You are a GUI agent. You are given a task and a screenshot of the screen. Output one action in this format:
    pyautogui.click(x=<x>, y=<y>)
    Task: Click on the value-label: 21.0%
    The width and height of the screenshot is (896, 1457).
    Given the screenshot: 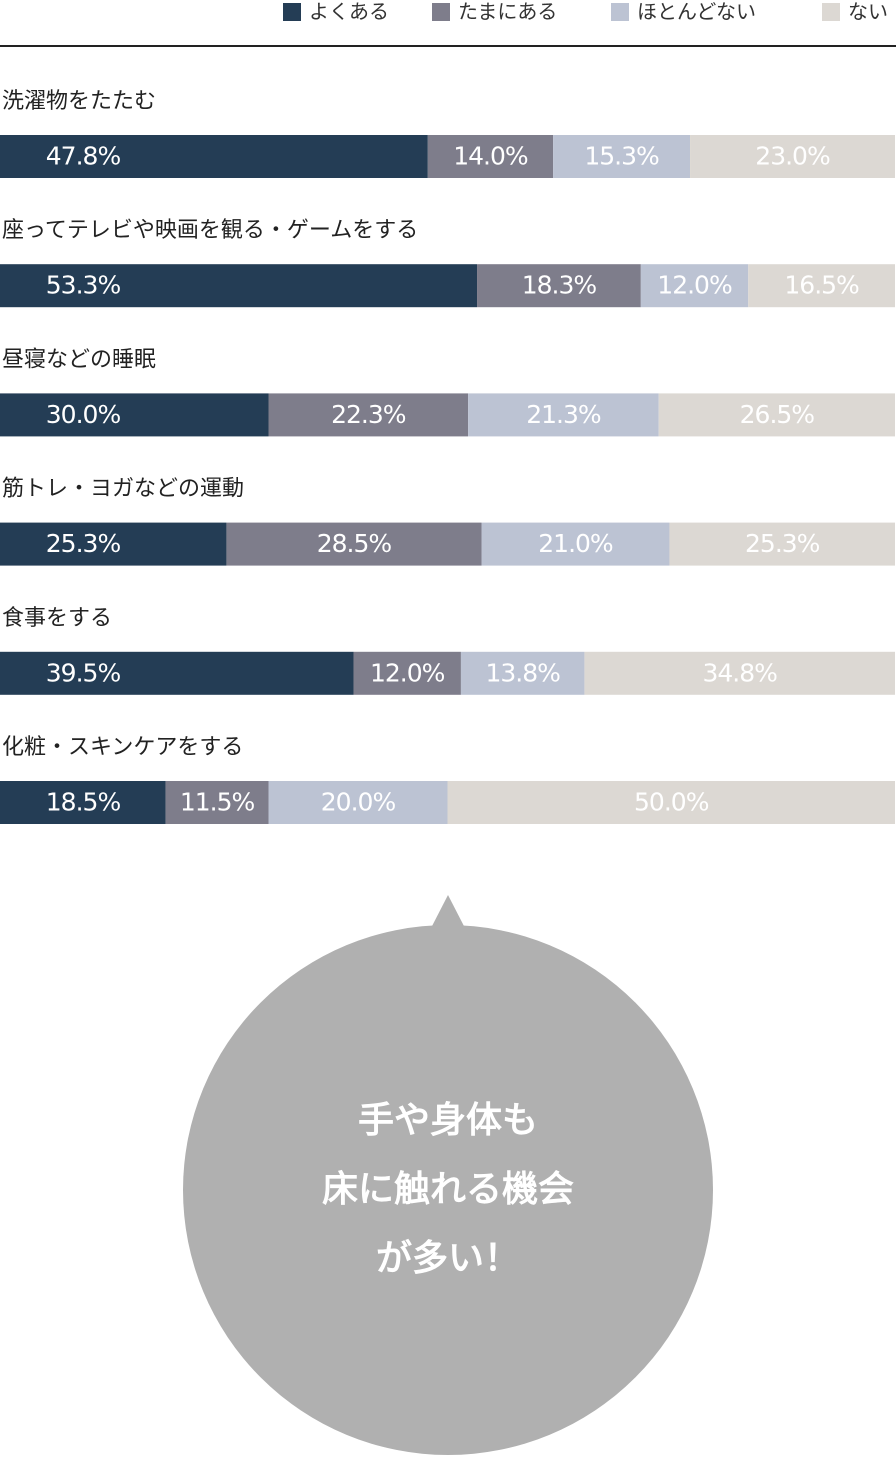 What is the action you would take?
    pyautogui.click(x=575, y=543)
    